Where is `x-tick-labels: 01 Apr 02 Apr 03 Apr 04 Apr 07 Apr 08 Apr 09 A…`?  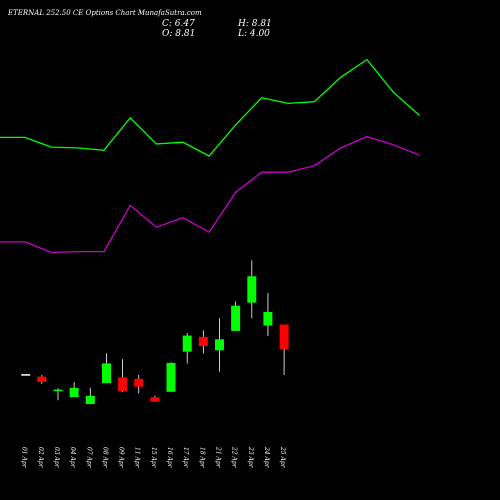 x-tick-labels: 01 Apr 02 Apr 03 Apr 04 Apr 07 Apr 08 Apr 09 A… is located at coordinates (153, 457).